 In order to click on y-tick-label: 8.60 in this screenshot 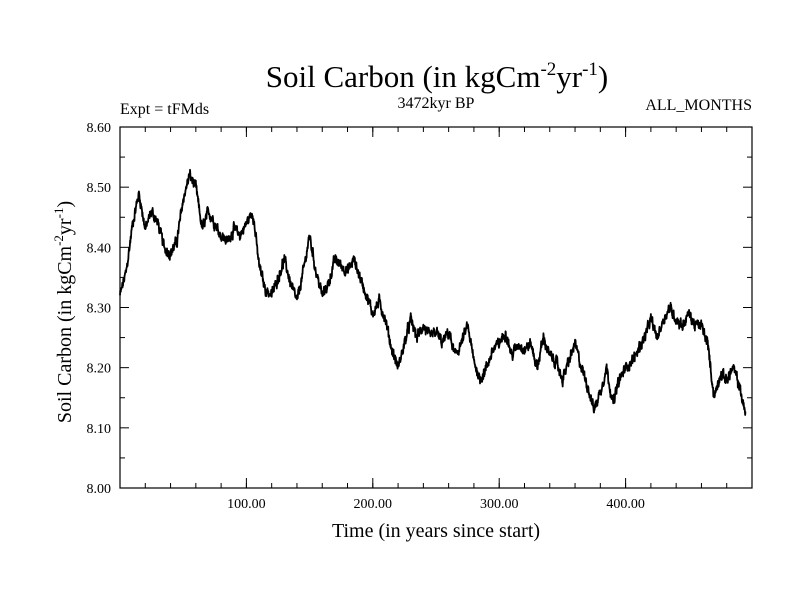, I will do `click(99, 128)`.